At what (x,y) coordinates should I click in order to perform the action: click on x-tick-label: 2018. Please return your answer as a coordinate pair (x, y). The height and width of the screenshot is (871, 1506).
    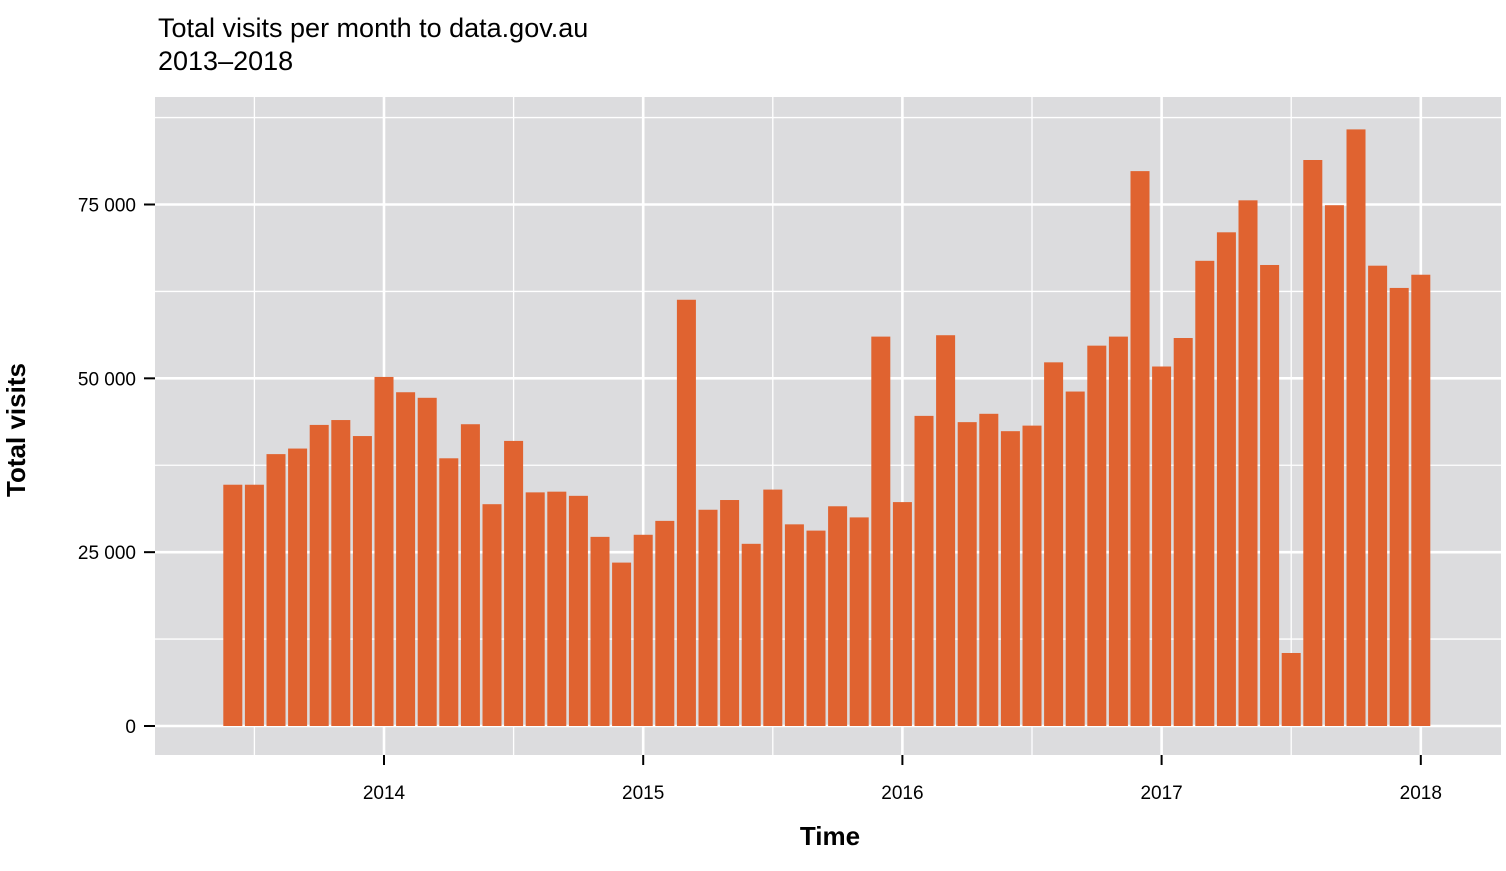
    Looking at the image, I should click on (1421, 793).